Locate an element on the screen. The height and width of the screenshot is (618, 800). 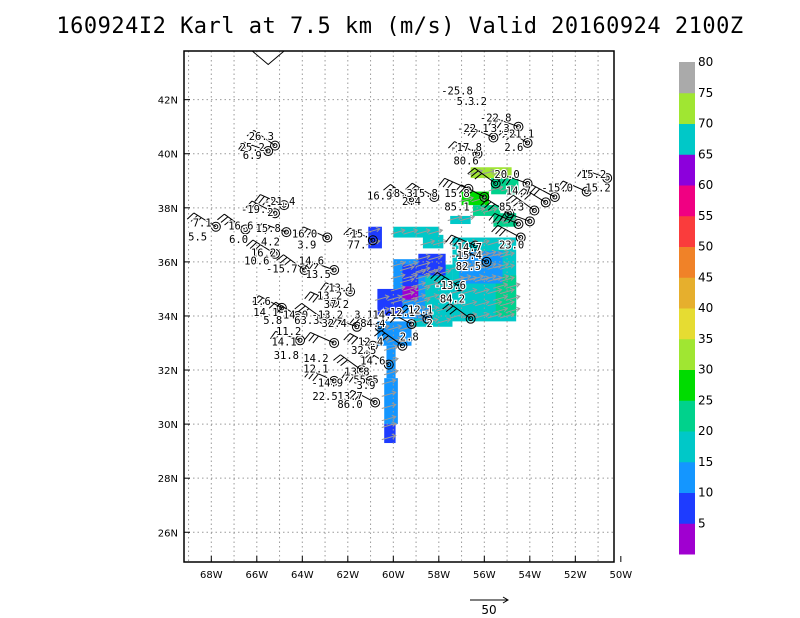
station-label-halo: 1.6 is located at coordinates (261, 302).